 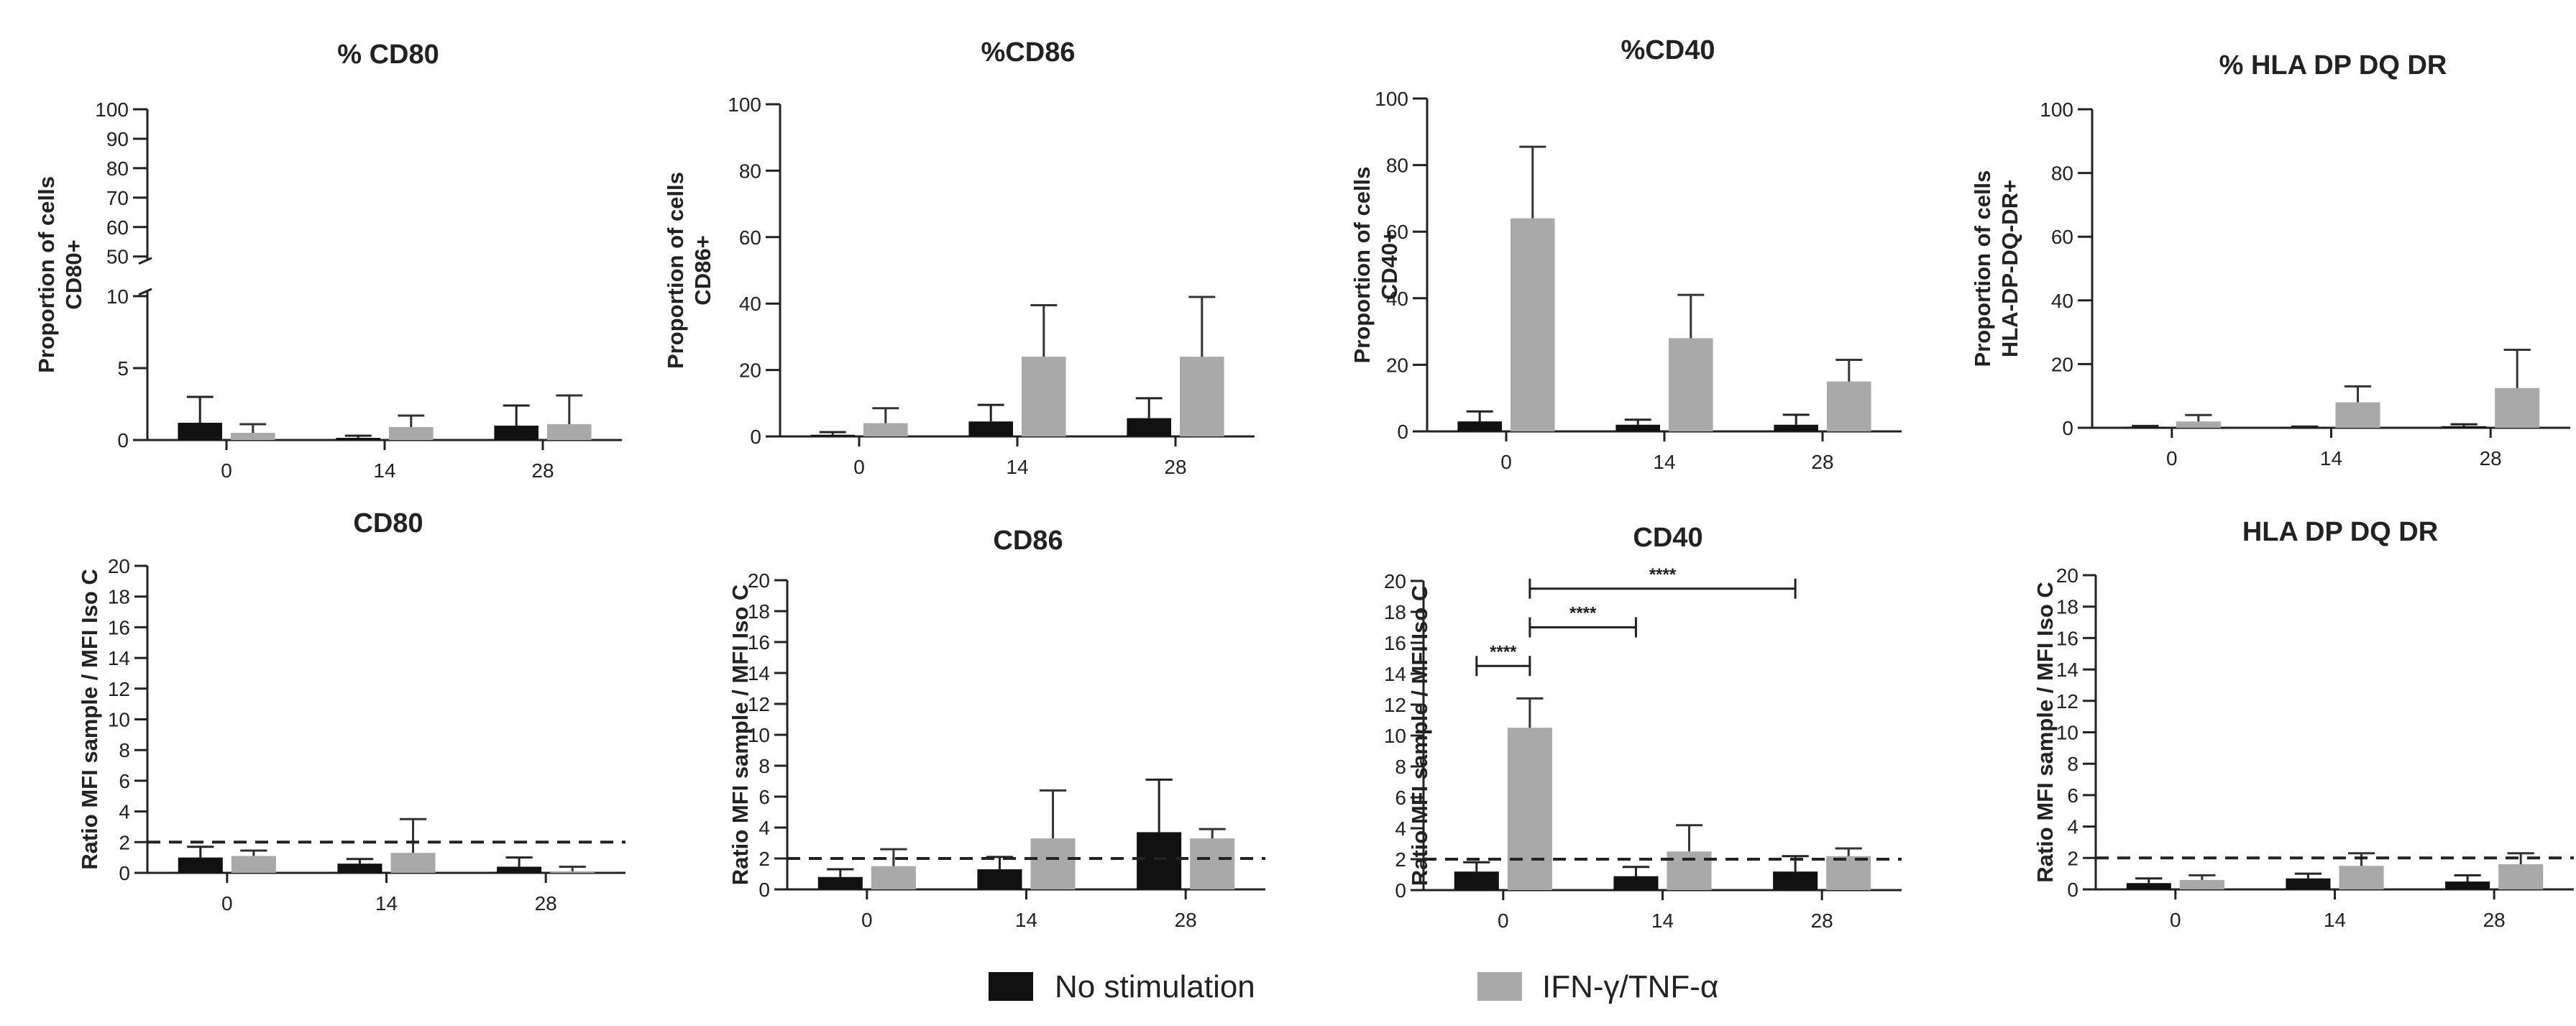 What do you see at coordinates (145, 292) in the screenshot?
I see `axis-break-mark` at bounding box center [145, 292].